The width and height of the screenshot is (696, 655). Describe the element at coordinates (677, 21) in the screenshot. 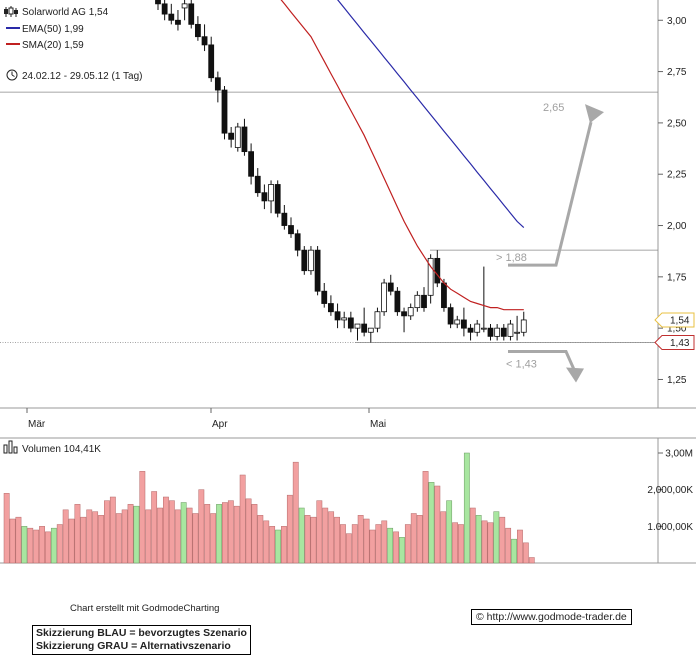

I see `price-tick-label: 3,00` at that location.